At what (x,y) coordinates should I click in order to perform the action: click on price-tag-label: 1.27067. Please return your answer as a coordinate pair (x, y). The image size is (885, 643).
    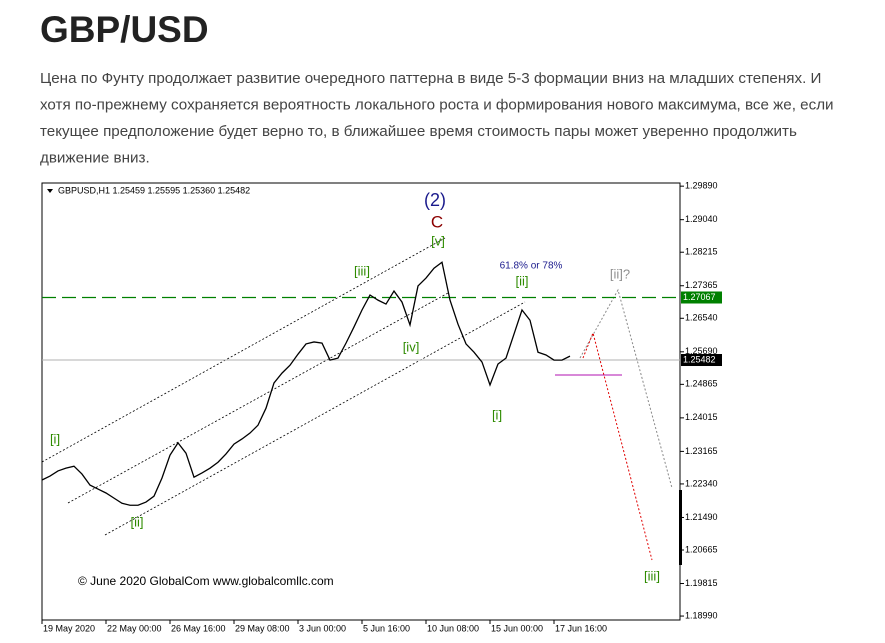
    Looking at the image, I should click on (699, 297).